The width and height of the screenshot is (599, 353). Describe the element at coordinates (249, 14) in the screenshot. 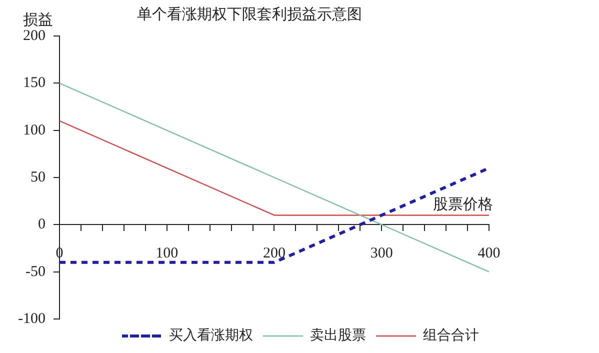

I see `chart-title: 单个看涨期权下限套利损益示意图` at that location.